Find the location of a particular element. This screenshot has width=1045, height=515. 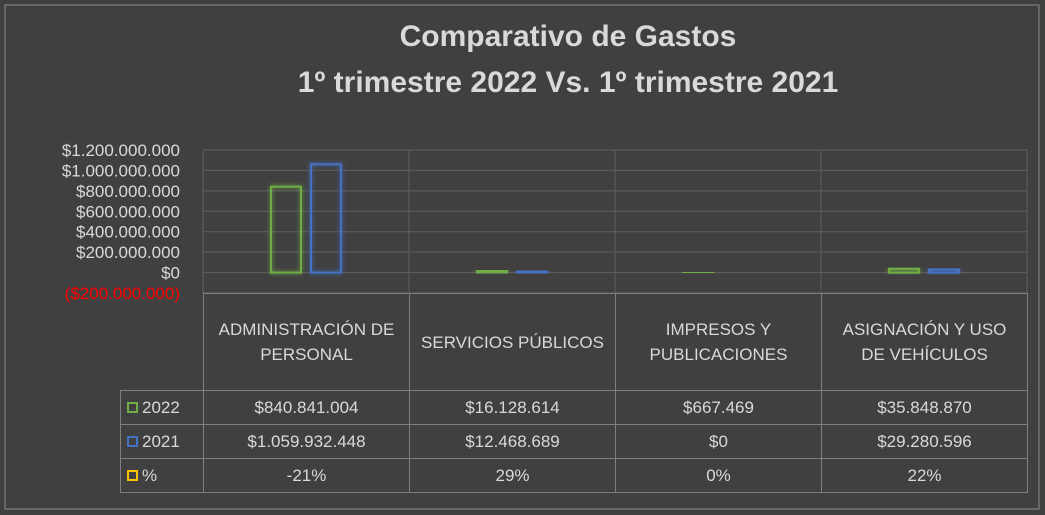

data-label: 29% is located at coordinates (512, 475).